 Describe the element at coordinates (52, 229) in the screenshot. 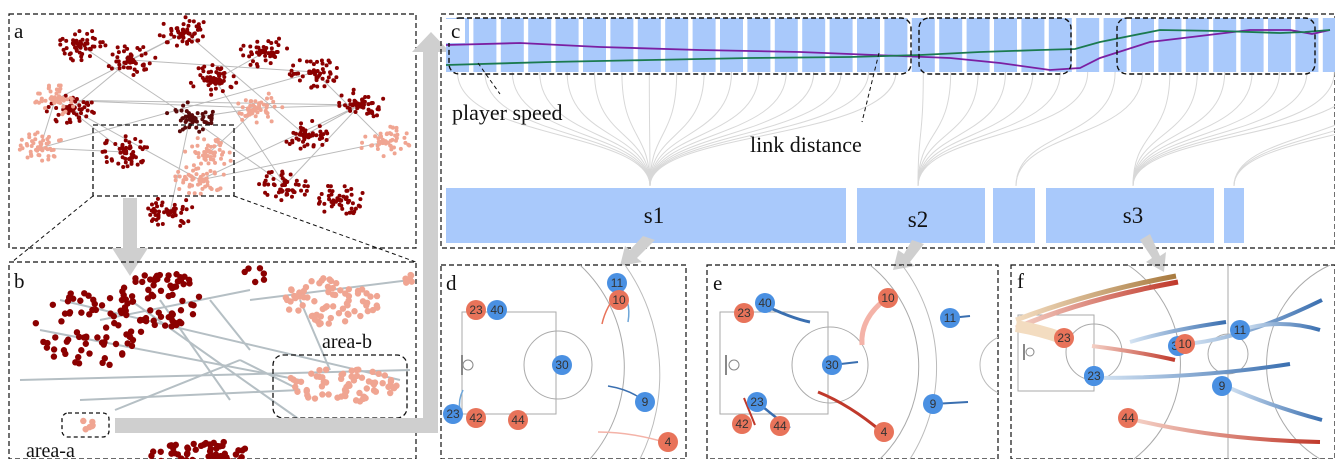

I see `zoom-connector-left` at that location.